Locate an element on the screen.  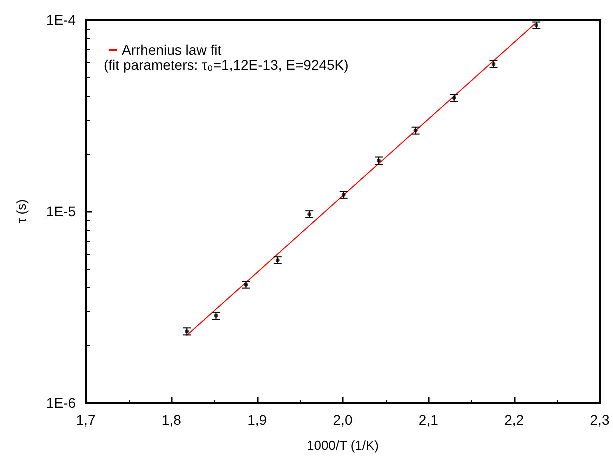
annotation: (fit parameters: τ₀=1,12E-13, E=9245K) is located at coordinates (226, 65).